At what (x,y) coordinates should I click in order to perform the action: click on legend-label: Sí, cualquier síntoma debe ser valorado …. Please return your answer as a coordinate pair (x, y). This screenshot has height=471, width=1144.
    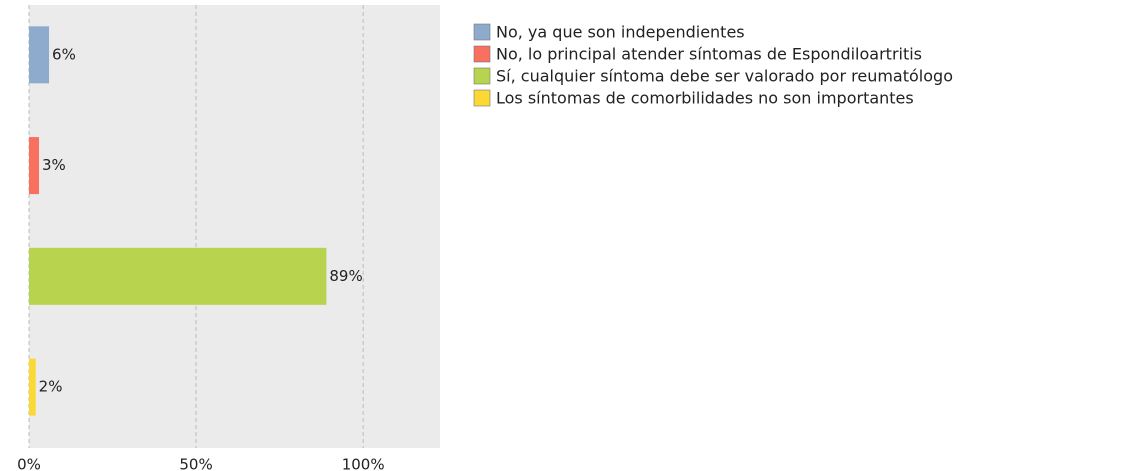
    Looking at the image, I should click on (724, 76).